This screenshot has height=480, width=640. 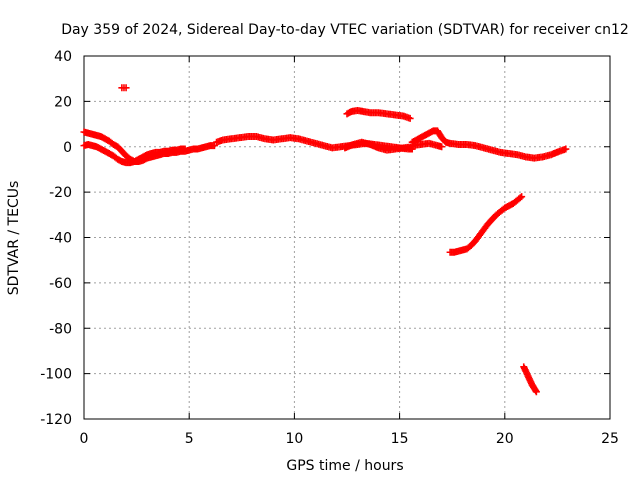 What do you see at coordinates (84, 439) in the screenshot?
I see `x-tick-label: 0` at bounding box center [84, 439].